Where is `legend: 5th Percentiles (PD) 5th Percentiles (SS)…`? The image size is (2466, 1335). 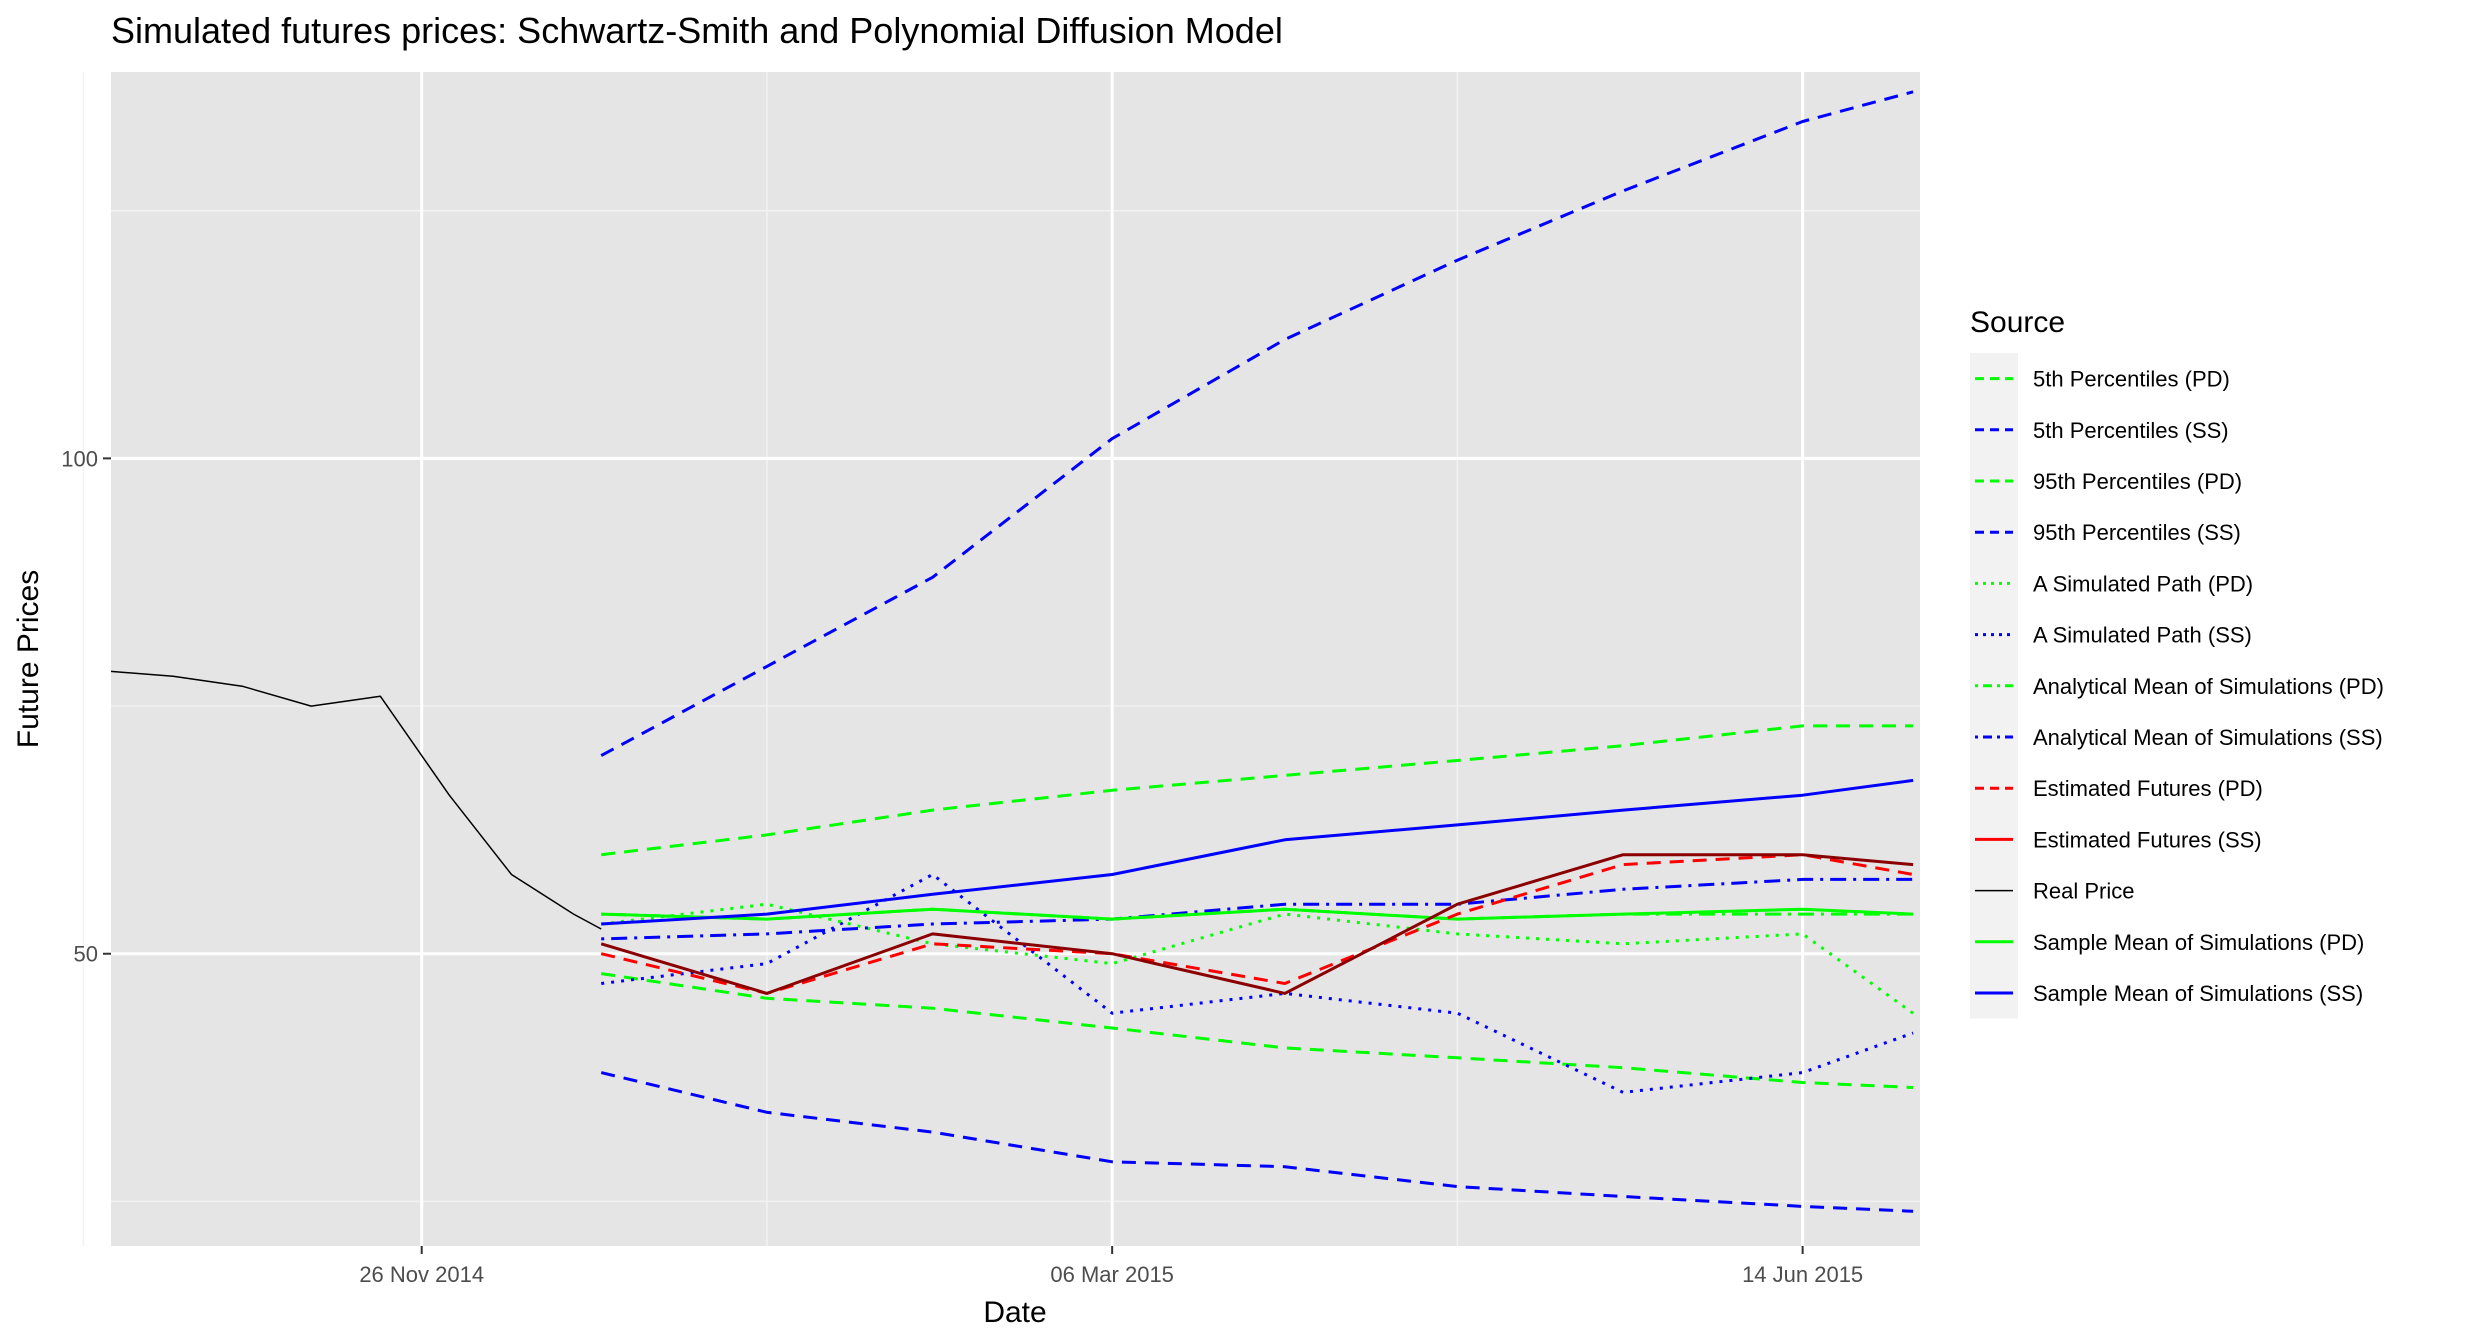 legend: 5th Percentiles (PD) 5th Percentiles (SS)… is located at coordinates (2177, 686).